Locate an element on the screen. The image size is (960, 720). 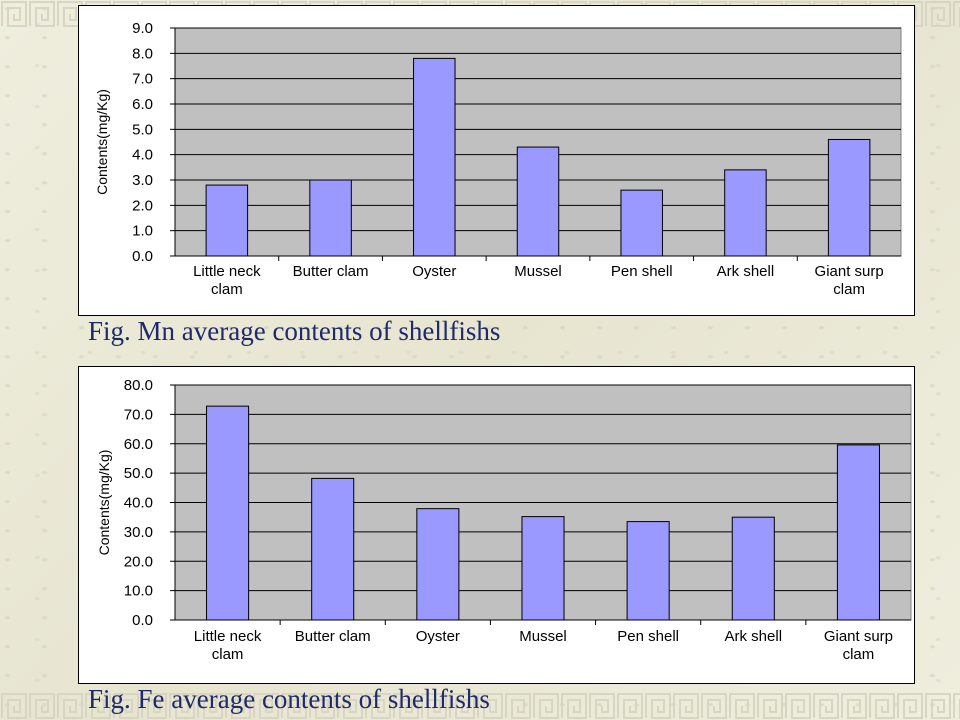
chart-mn-x-tick-label: Pen shell is located at coordinates (642, 271).